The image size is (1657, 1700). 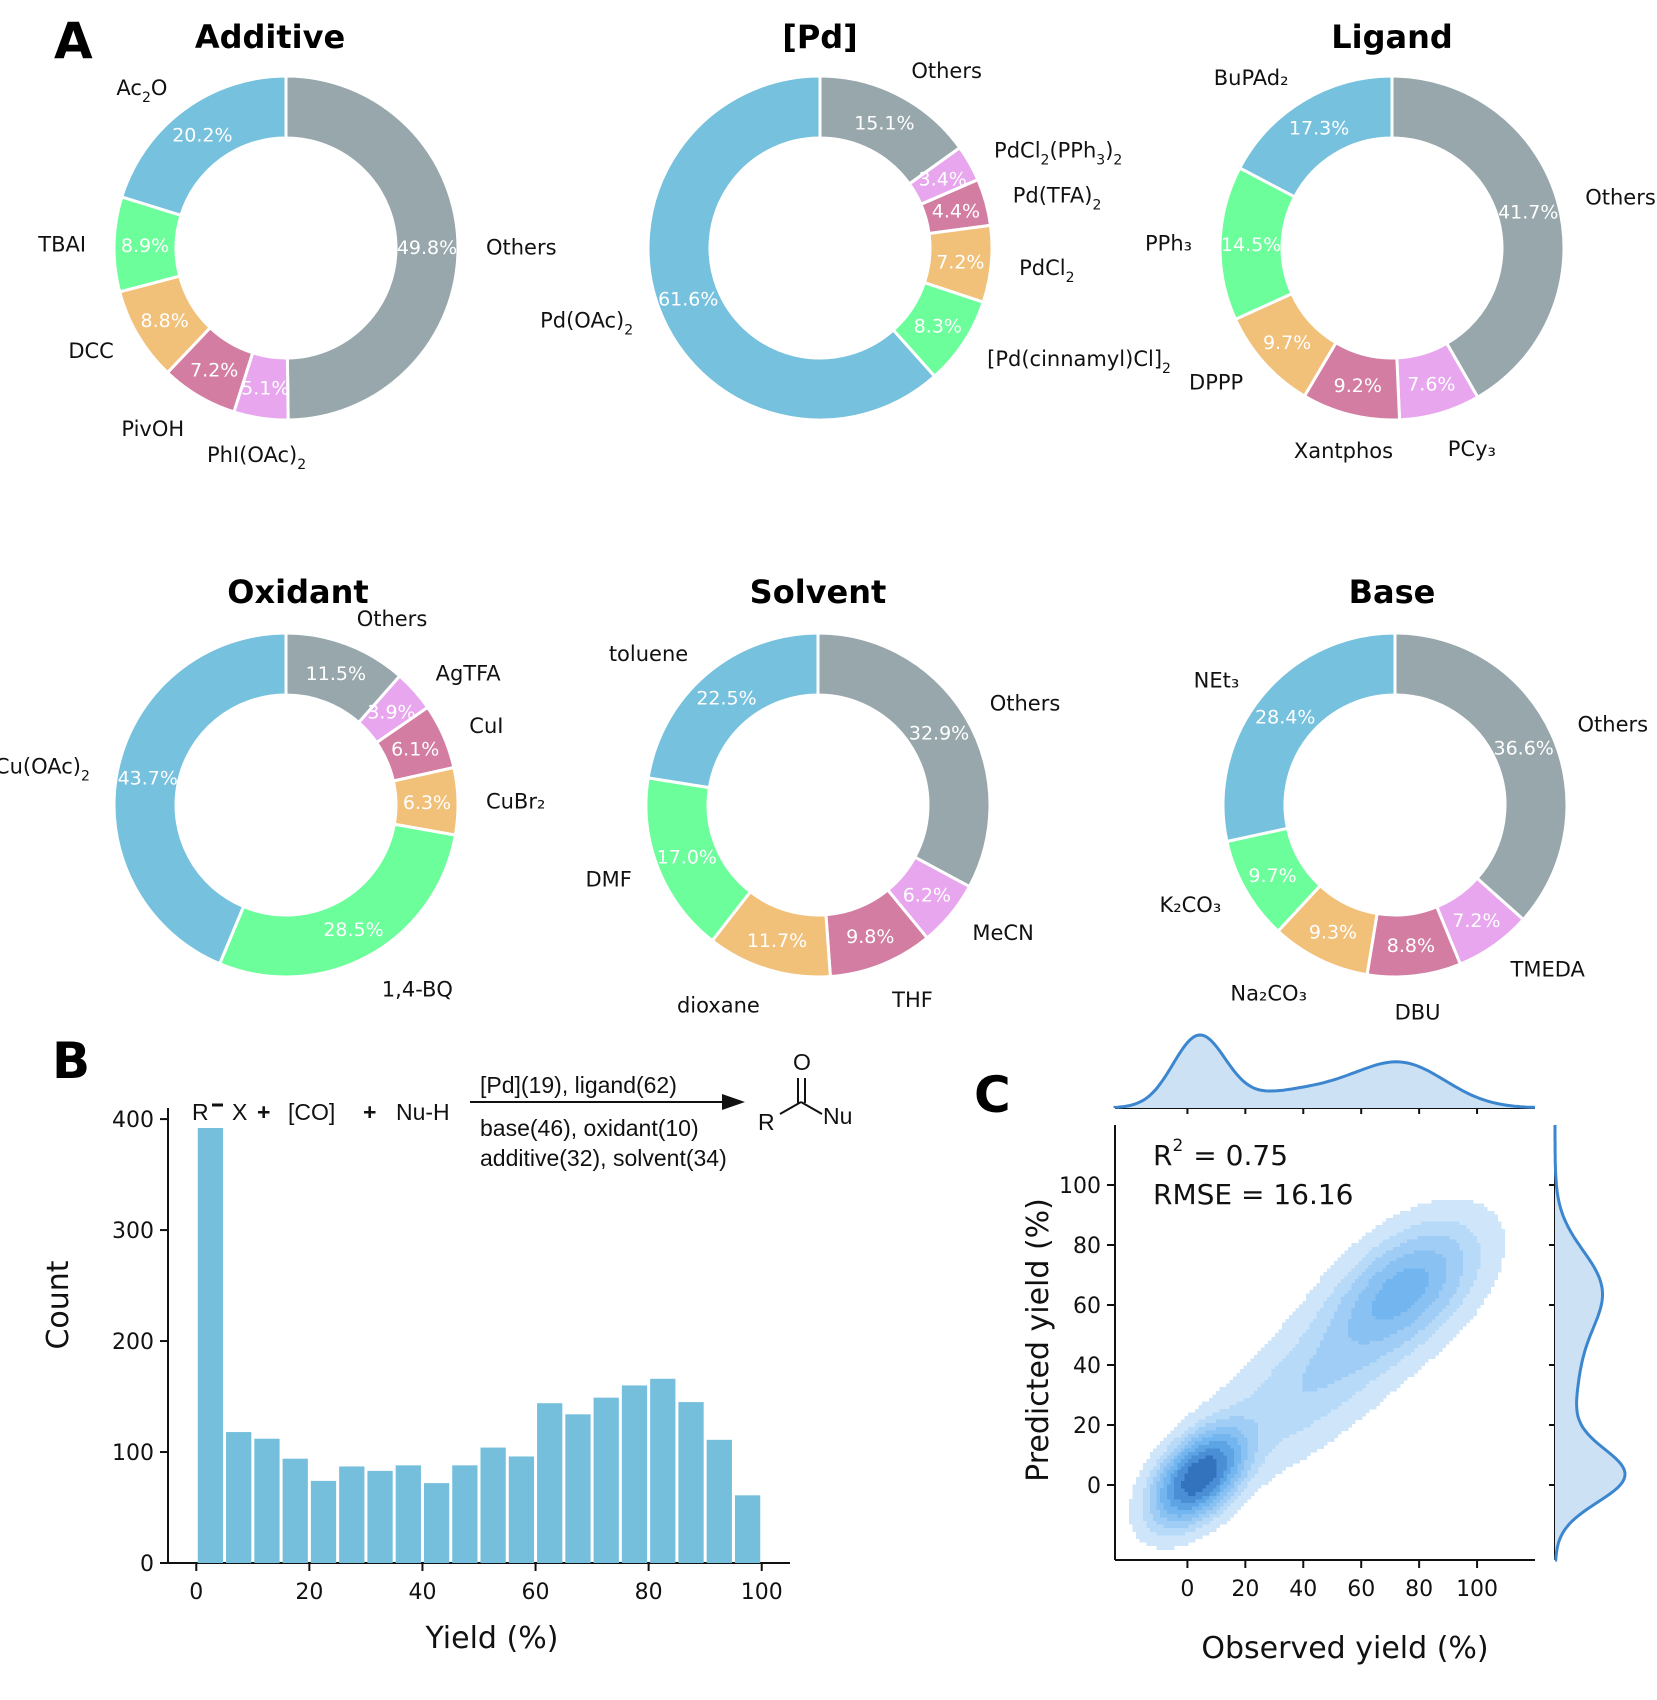 What do you see at coordinates (469, 673) in the screenshot?
I see `label-oxidant-1: AgTFA` at bounding box center [469, 673].